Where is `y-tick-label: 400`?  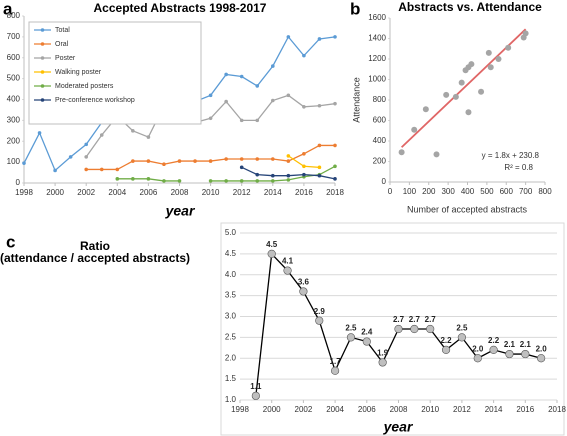
y-tick-label: 400 is located at coordinates (380, 140).